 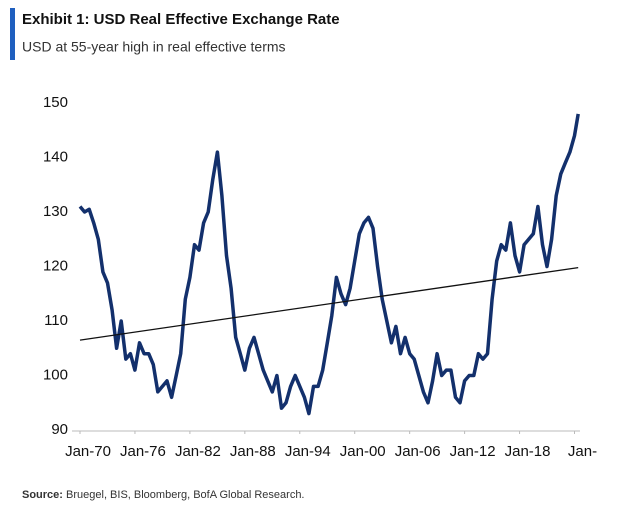 I want to click on trend-line, so click(x=329, y=303).